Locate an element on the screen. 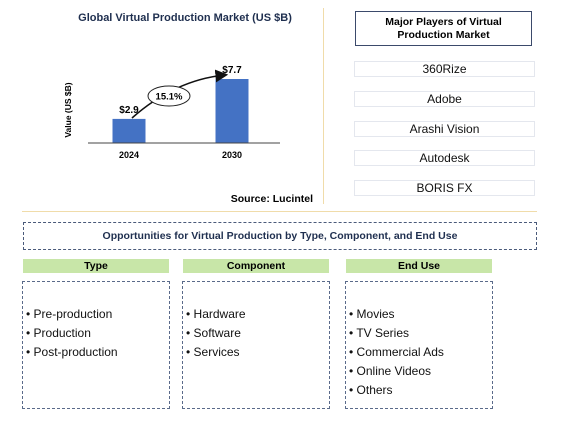  player-item: BORIS FX is located at coordinates (444, 188).